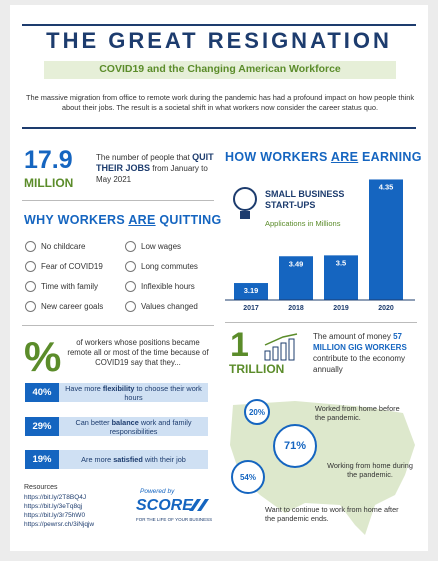 The height and width of the screenshot is (561, 438). I want to click on bubble-text: Worked from home before the pandemic., so click(357, 413).